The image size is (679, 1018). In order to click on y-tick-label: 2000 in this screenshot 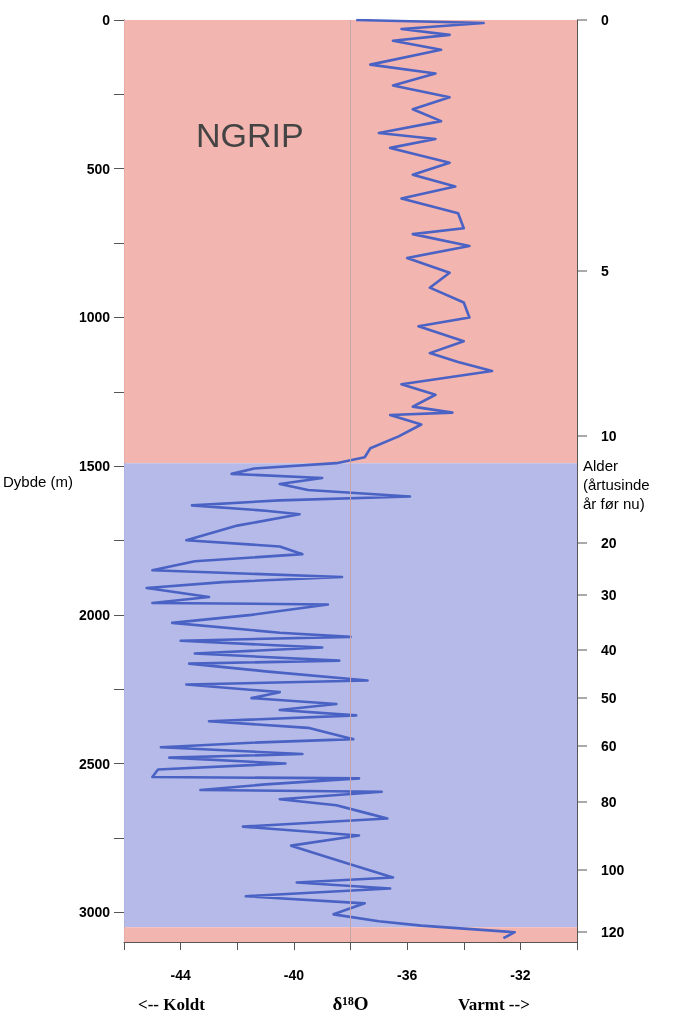, I will do `click(94, 614)`.